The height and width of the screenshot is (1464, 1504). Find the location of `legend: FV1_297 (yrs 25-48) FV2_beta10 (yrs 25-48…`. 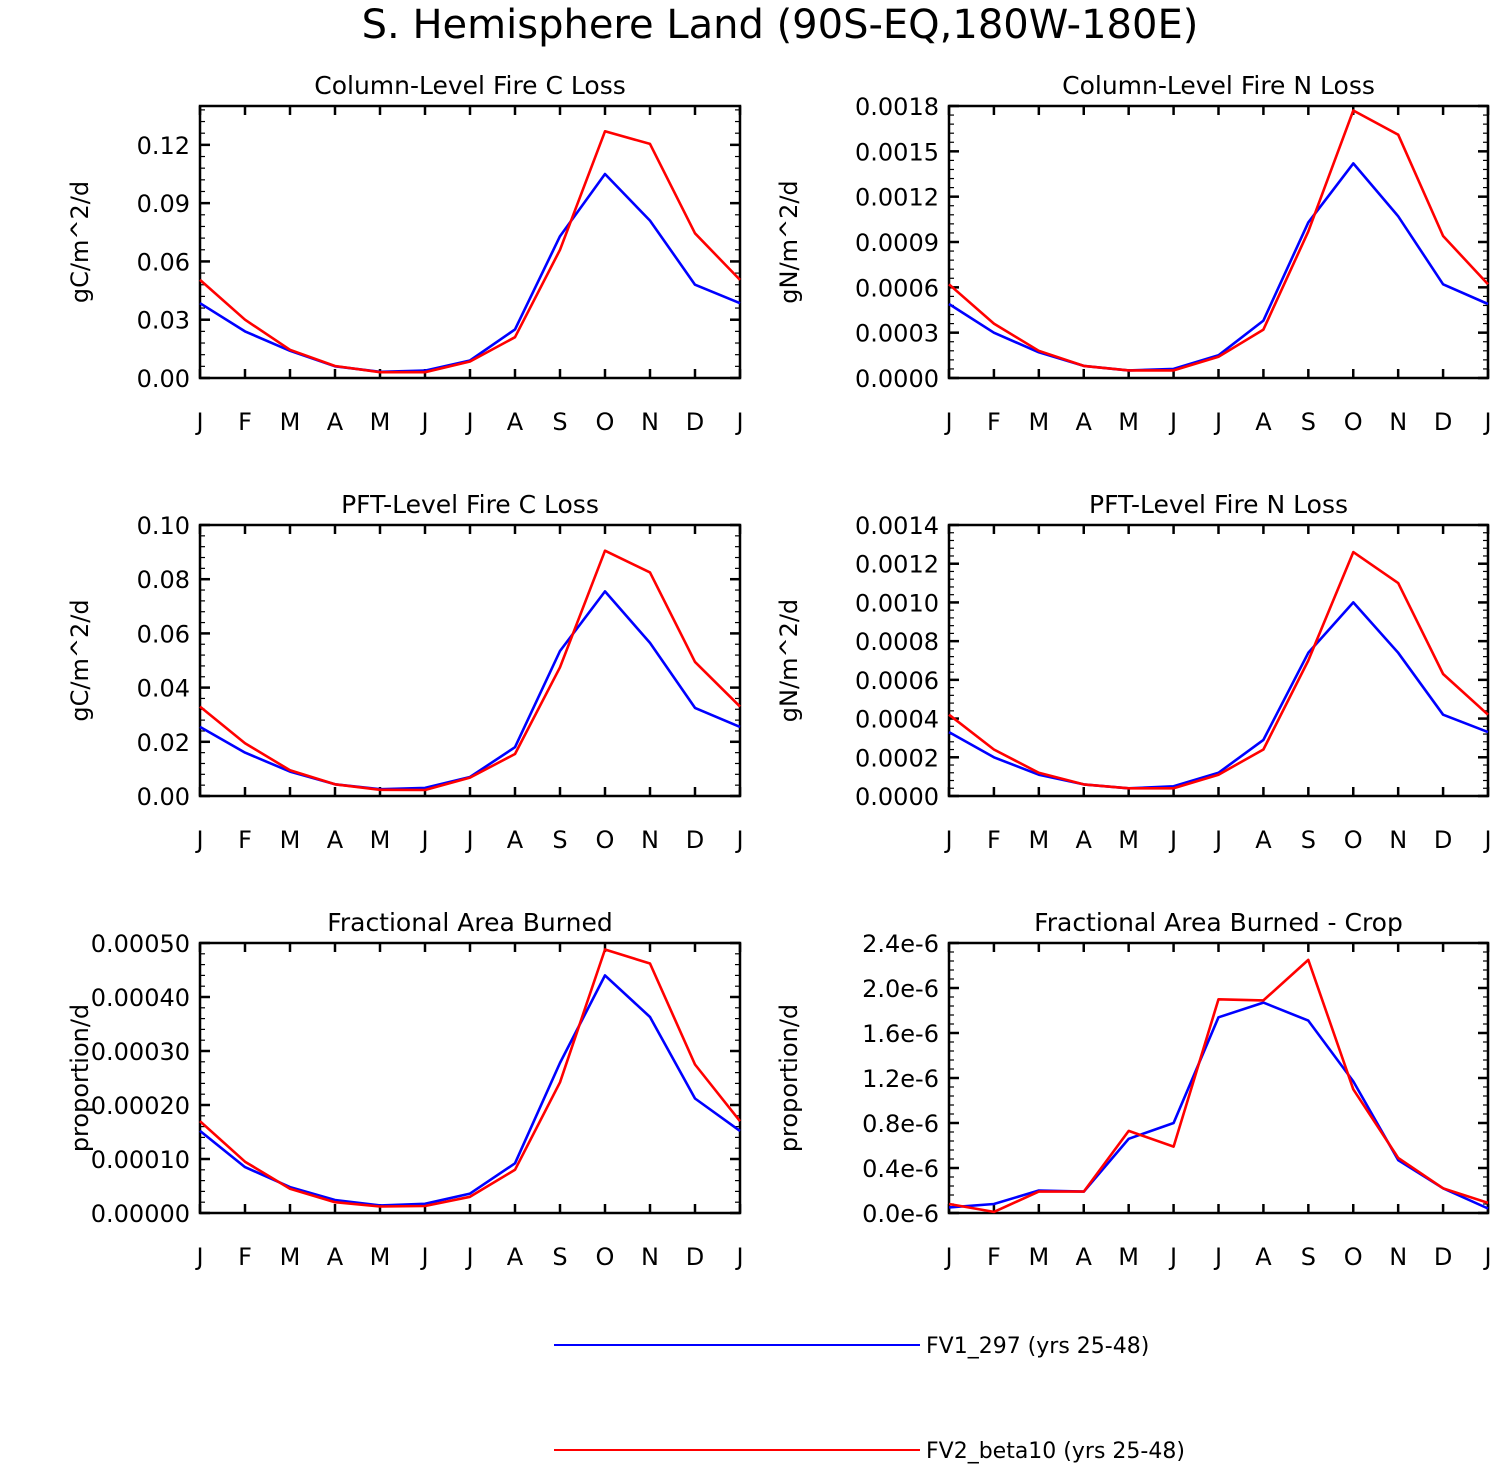

legend: FV1_297 (yrs 25-48) FV2_beta10 (yrs 25-48… is located at coordinates (869, 1399).